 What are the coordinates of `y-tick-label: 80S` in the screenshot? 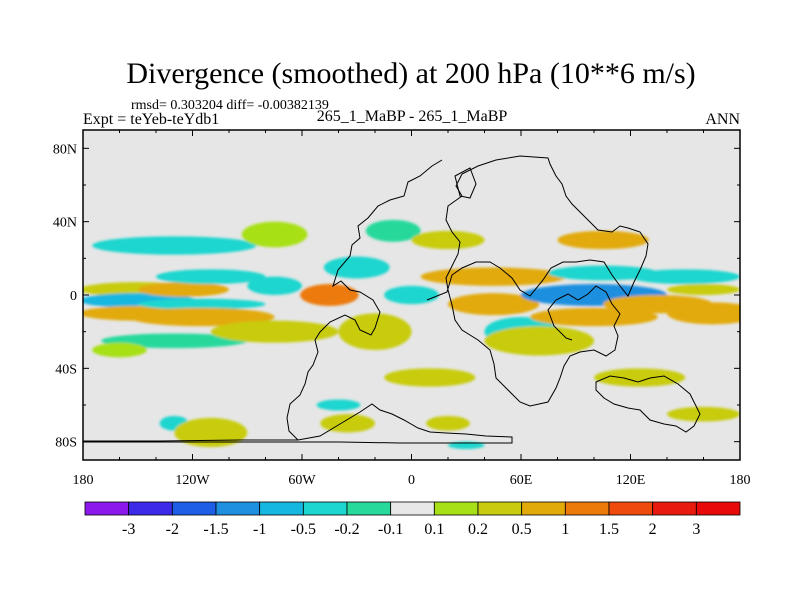 It's located at (66, 443).